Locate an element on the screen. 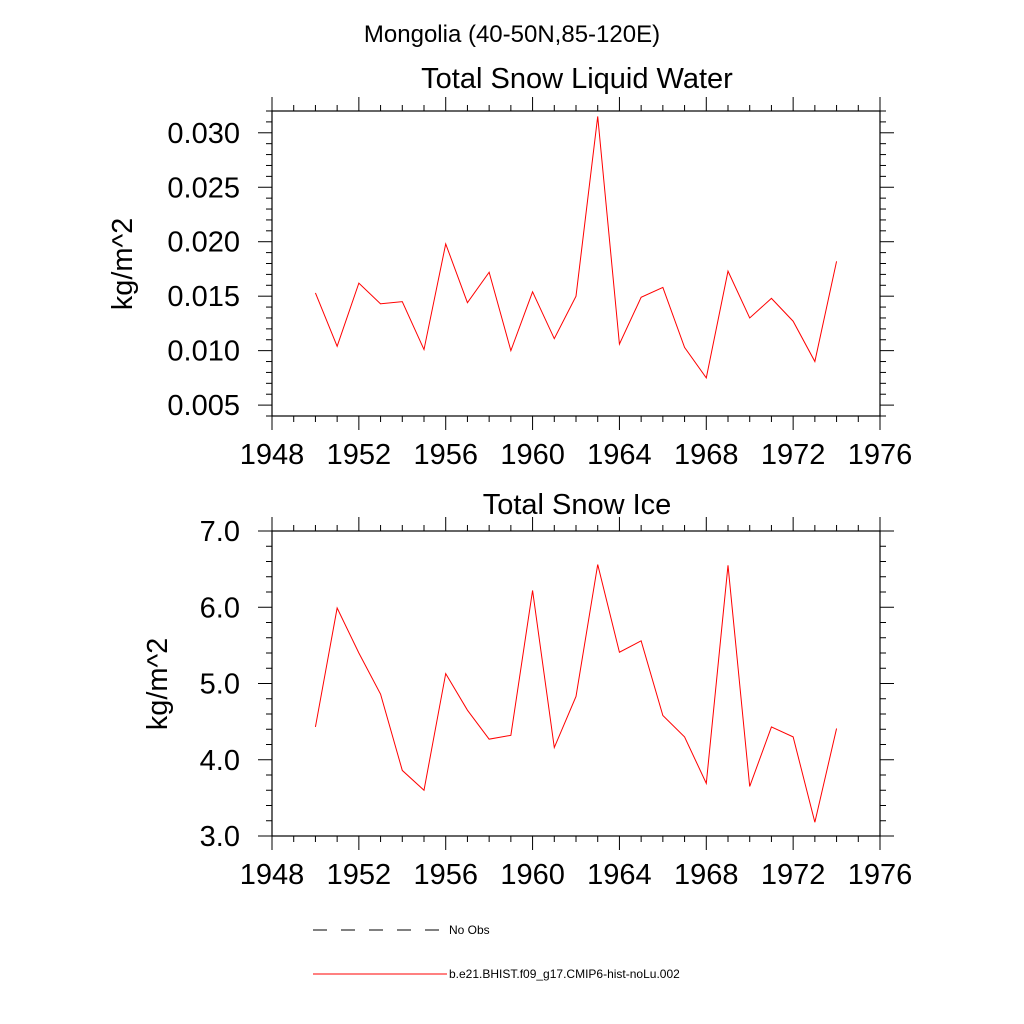 This screenshot has height=1024, width=1024. figure-suptitle: Mongolia (40-50N,85-120E) is located at coordinates (512, 34).